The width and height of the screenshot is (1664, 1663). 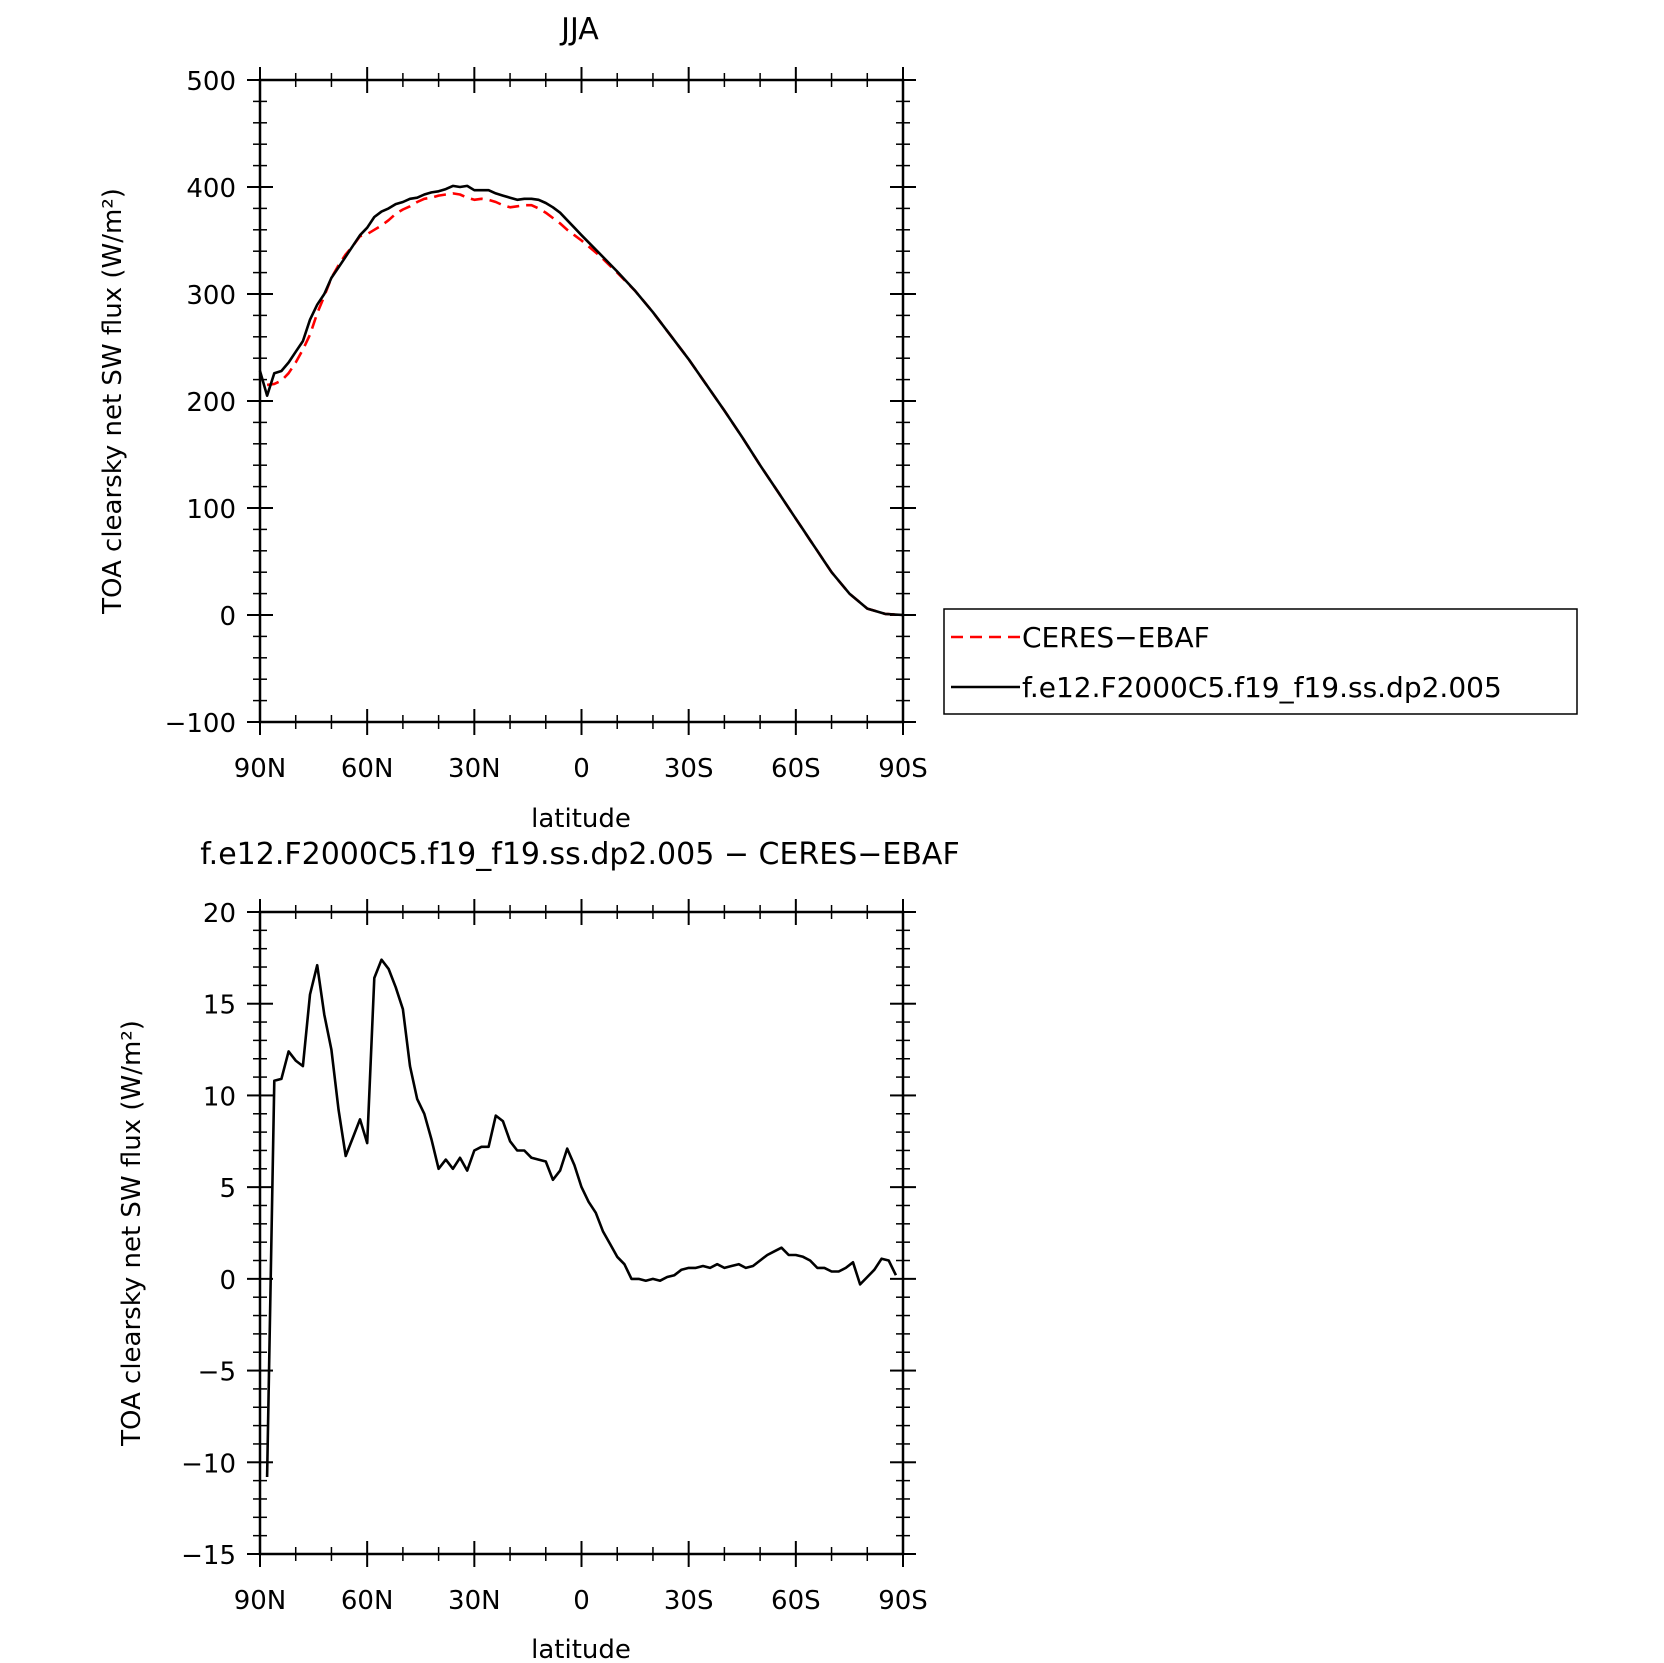 What do you see at coordinates (903, 769) in the screenshot?
I see `top-x-tick-label: 90S` at bounding box center [903, 769].